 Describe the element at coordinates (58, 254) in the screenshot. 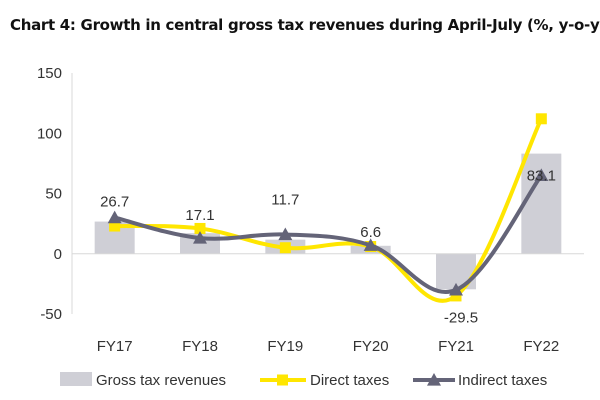

I see `y-tick-label: 0` at that location.